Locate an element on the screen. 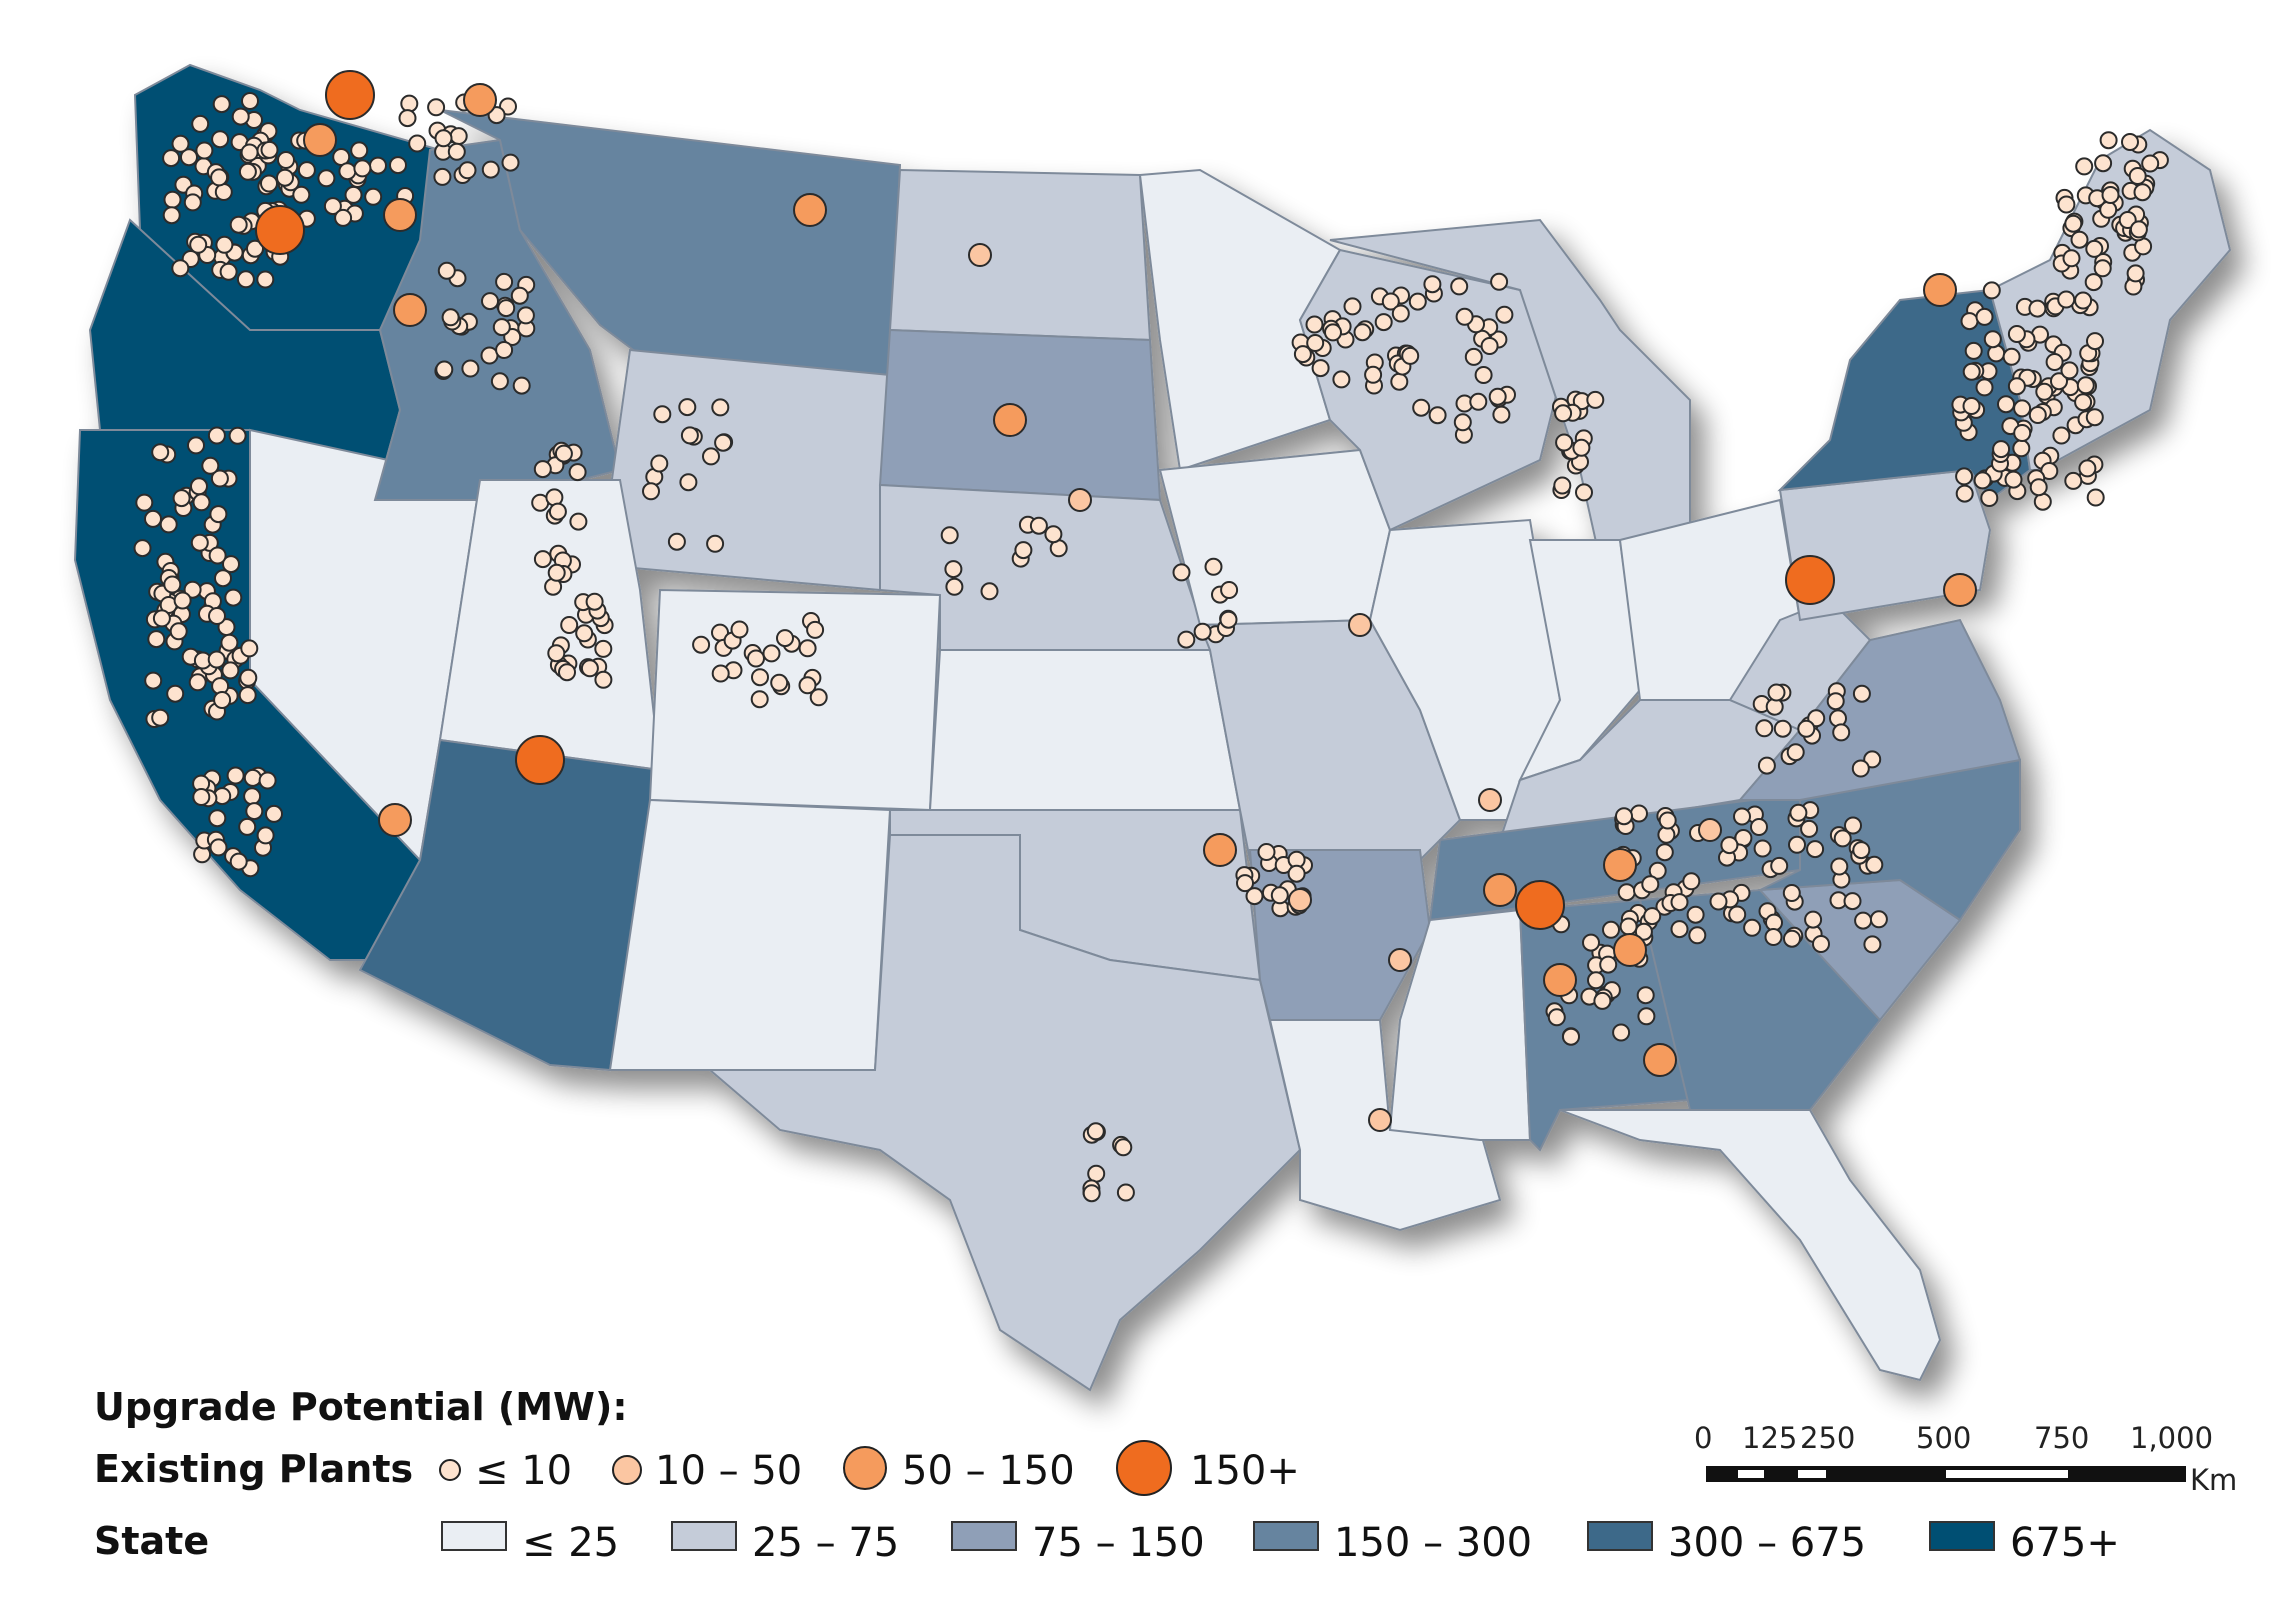 The width and height of the screenshot is (2280, 1612). state-nc is located at coordinates (1890, 840).